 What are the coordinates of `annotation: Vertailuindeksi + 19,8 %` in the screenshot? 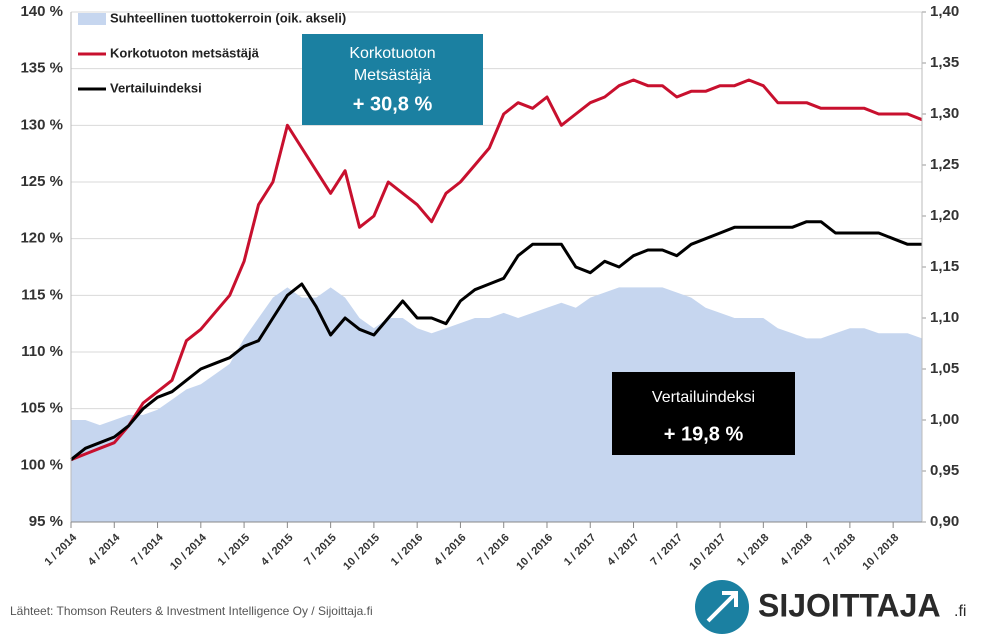 It's located at (703, 413).